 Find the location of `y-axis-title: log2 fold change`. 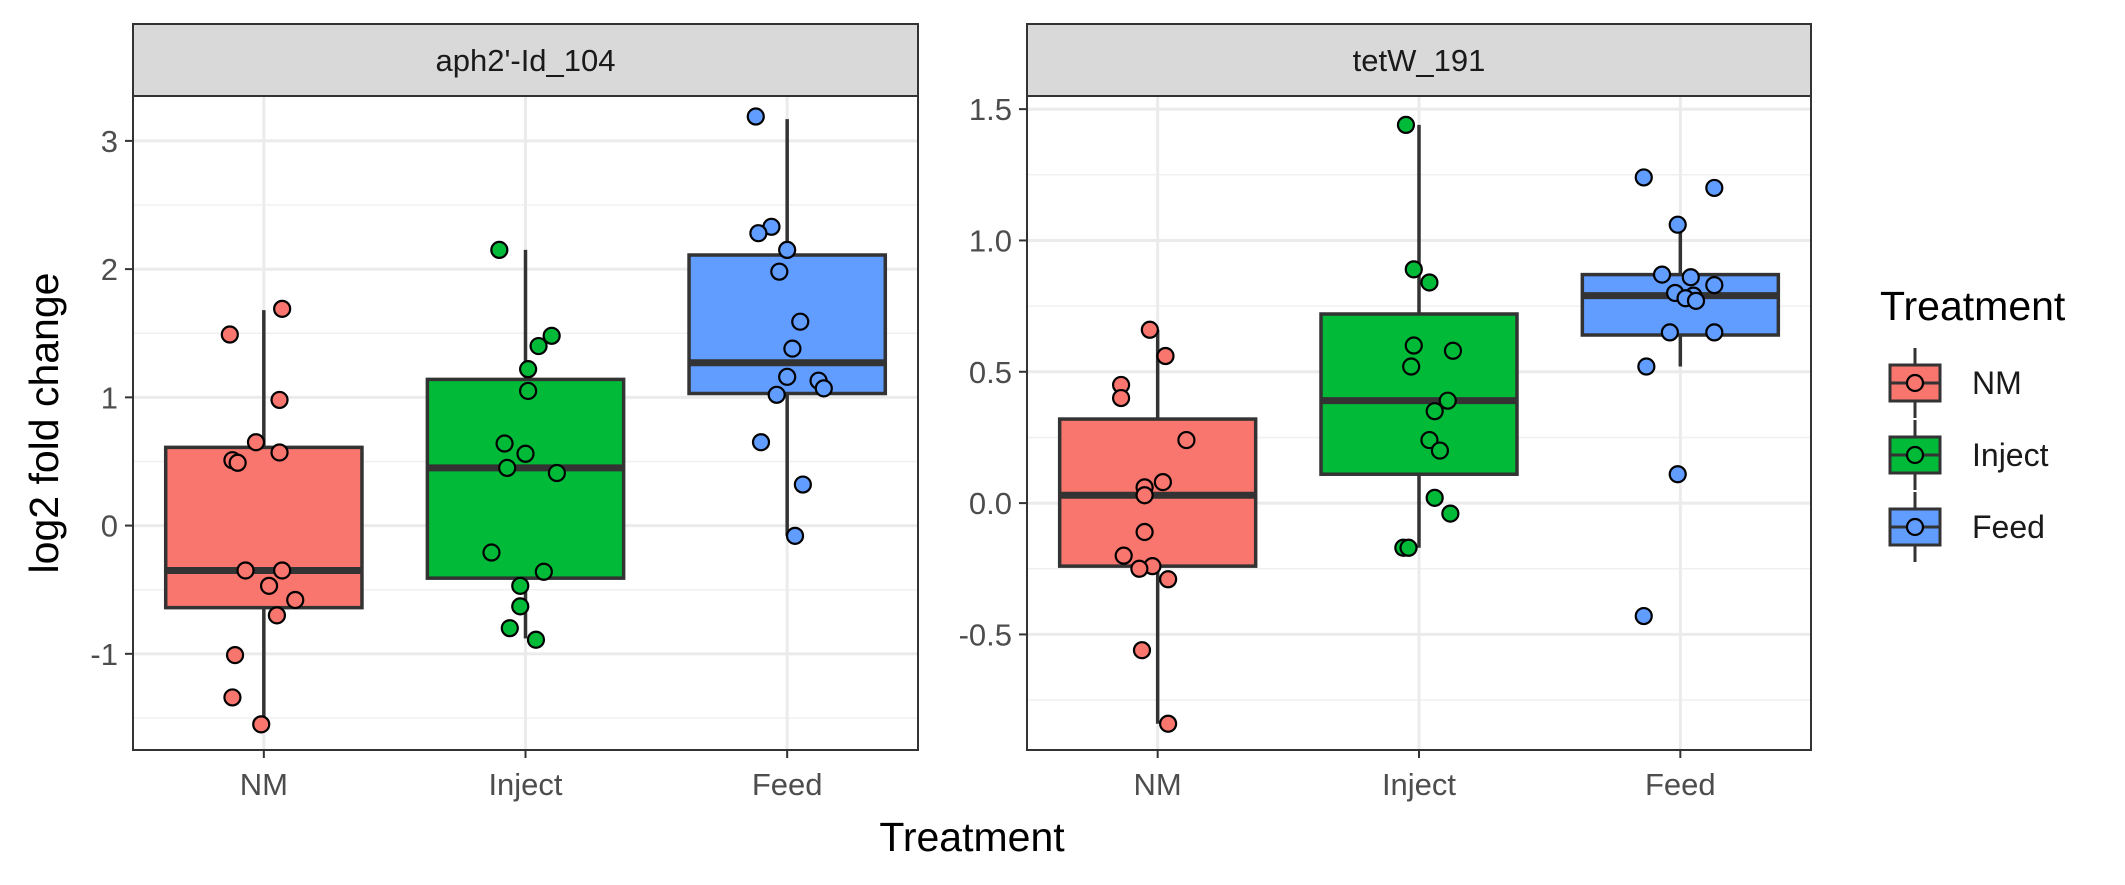

y-axis-title: log2 fold change is located at coordinates (44, 423).